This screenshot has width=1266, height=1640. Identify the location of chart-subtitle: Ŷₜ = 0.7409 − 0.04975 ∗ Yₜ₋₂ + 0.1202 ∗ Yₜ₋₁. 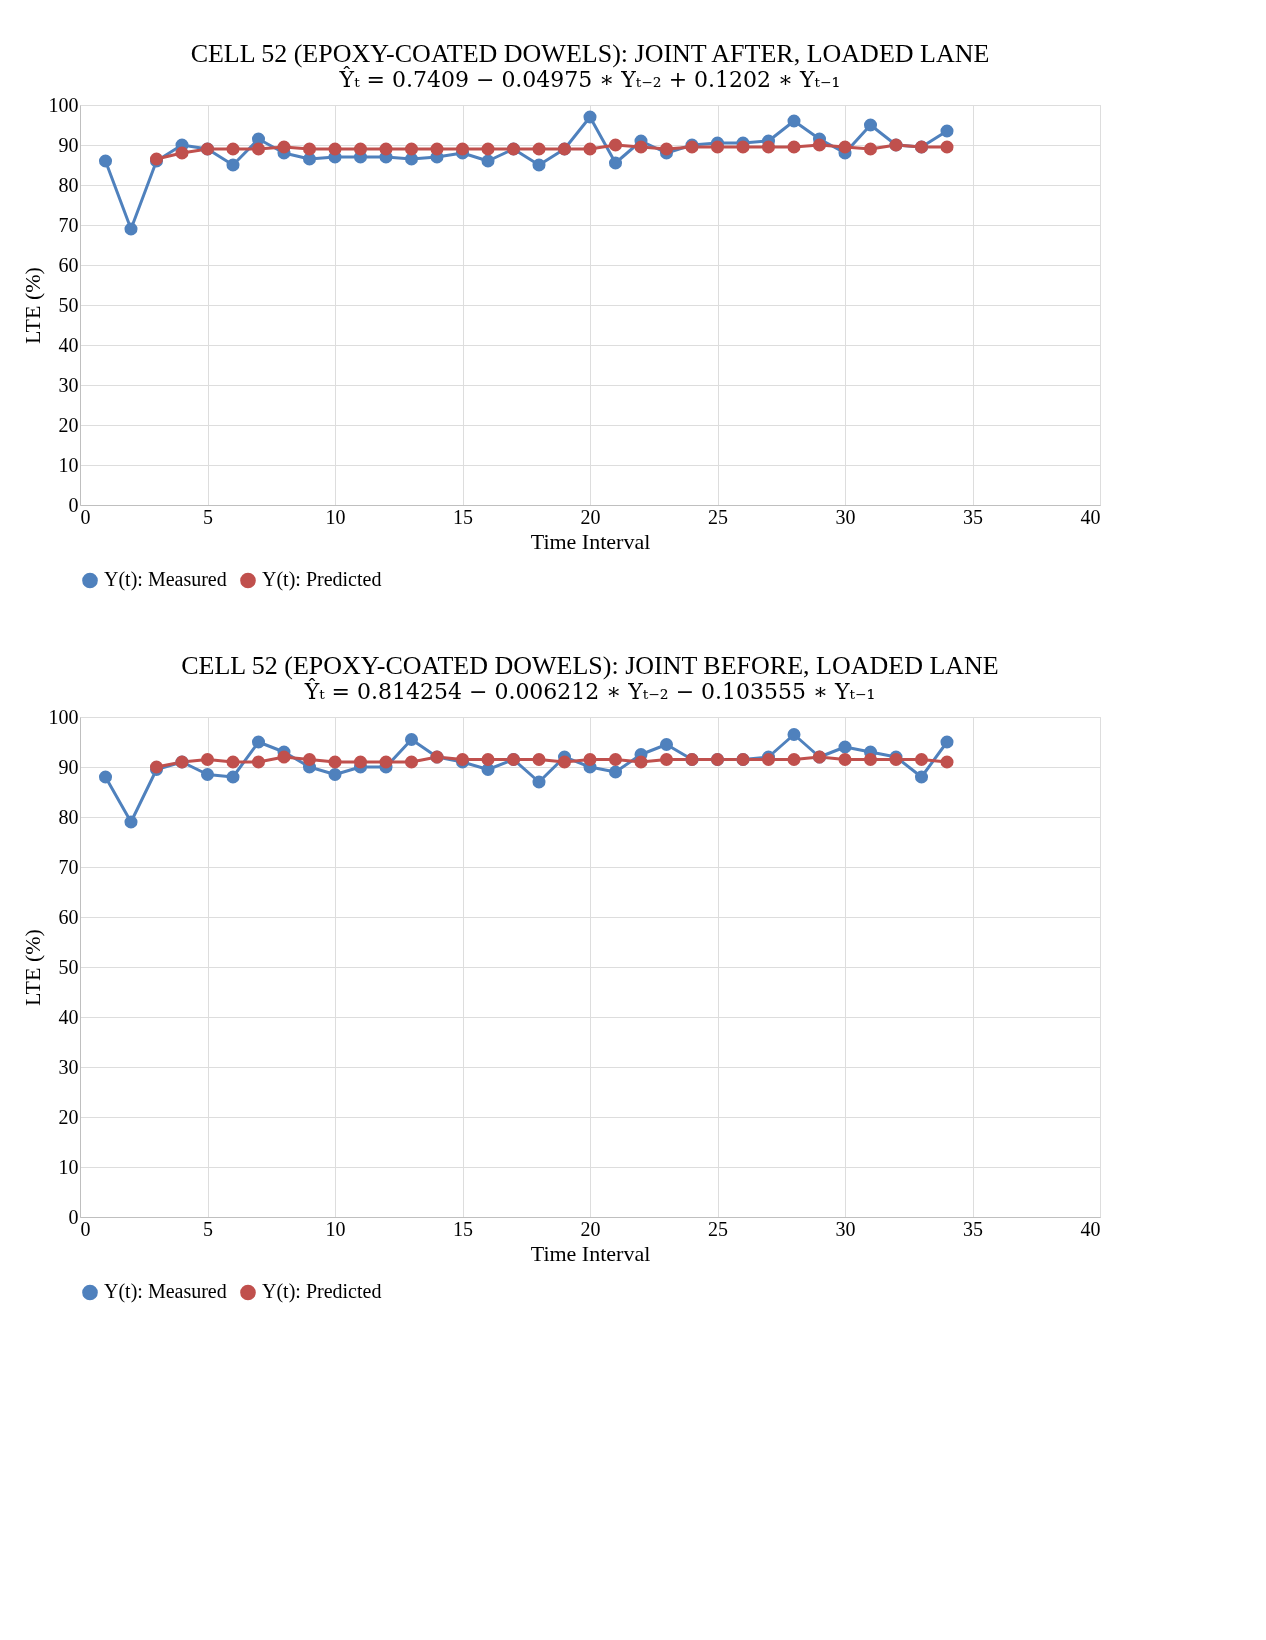
(589, 79).